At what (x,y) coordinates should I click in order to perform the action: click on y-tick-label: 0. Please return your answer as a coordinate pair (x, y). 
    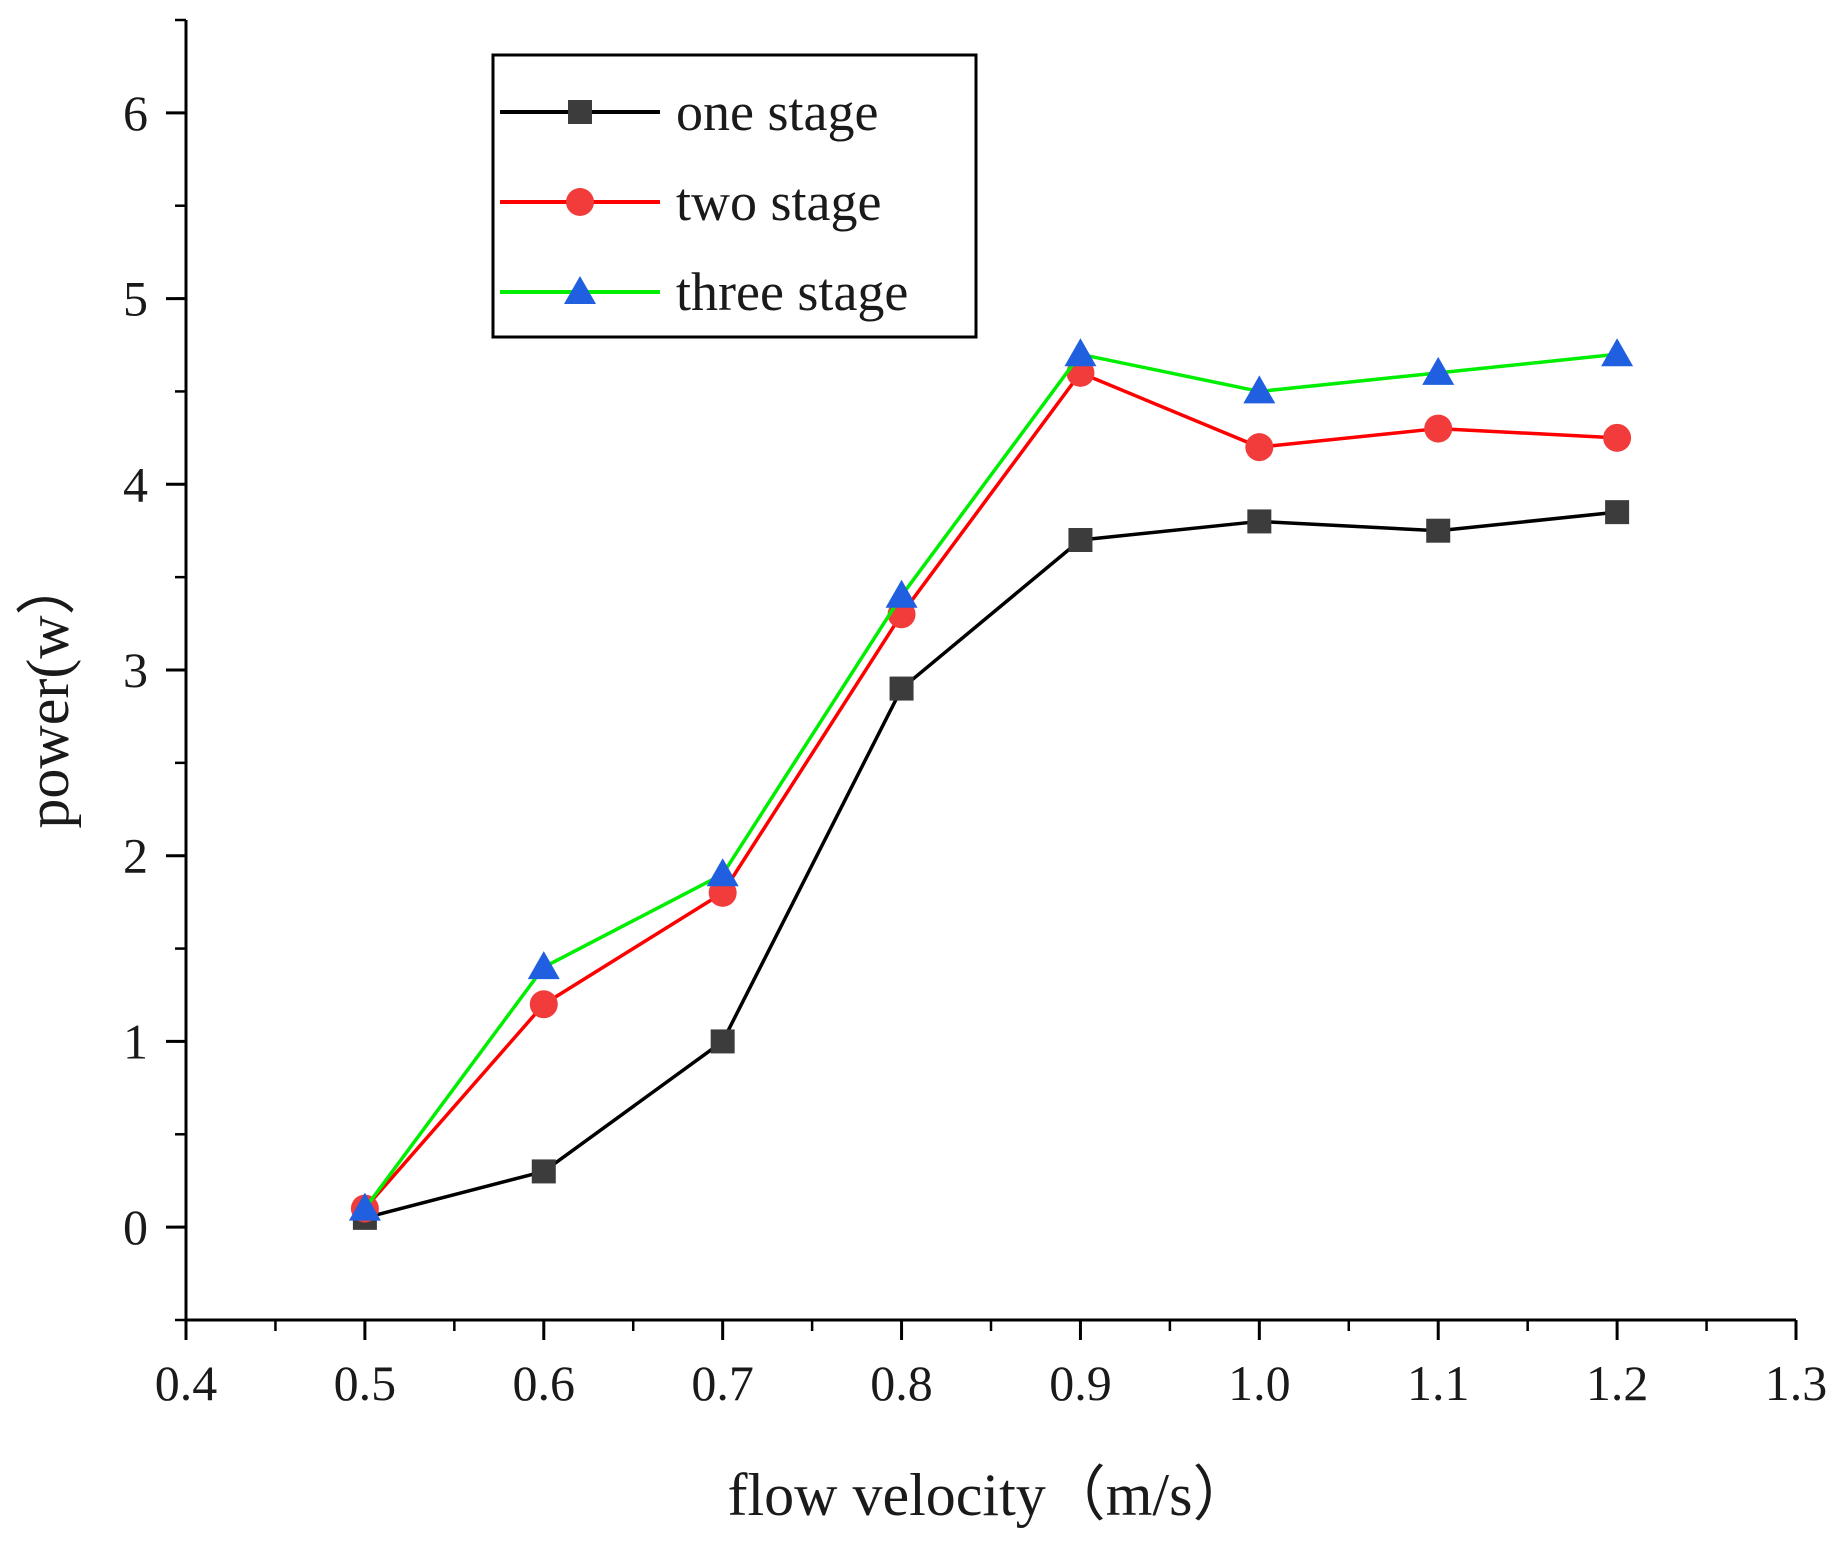
    Looking at the image, I should click on (135, 1227).